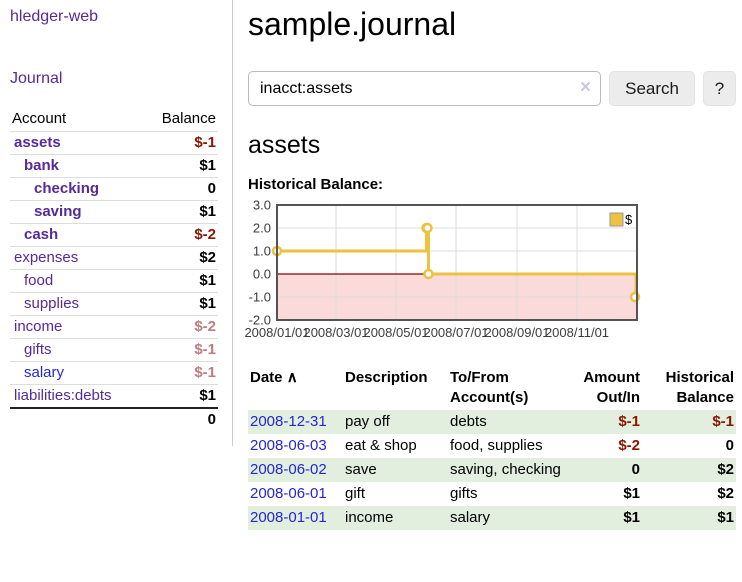 The image size is (742, 582). I want to click on transaction-accounts: debts, so click(468, 421).